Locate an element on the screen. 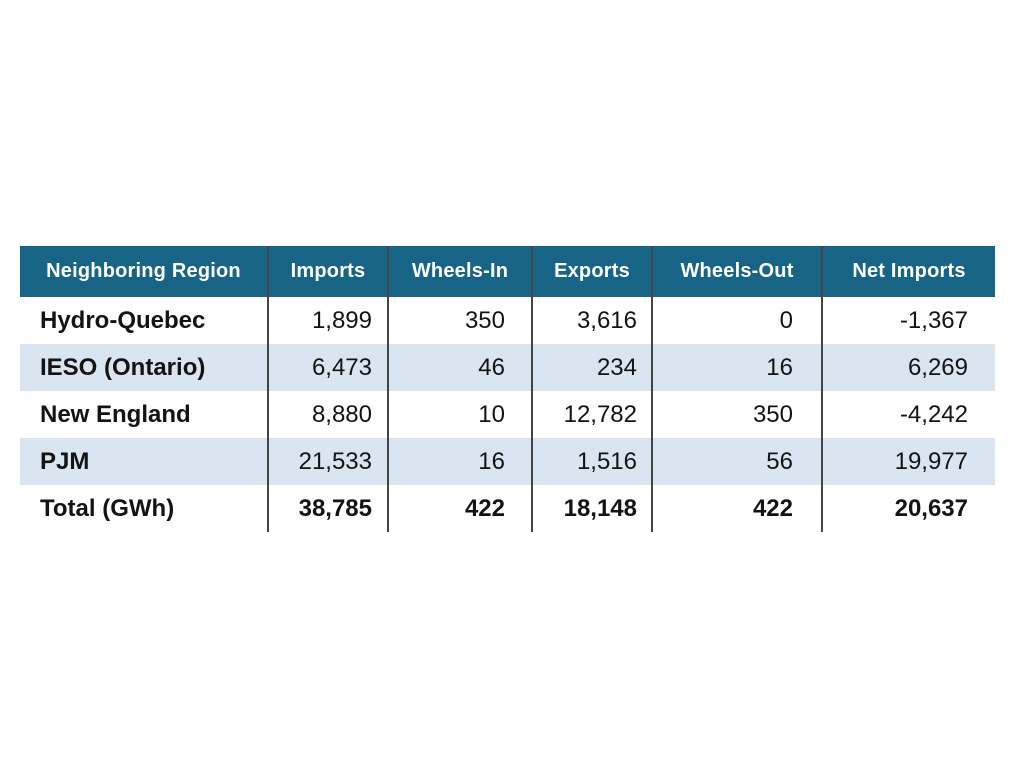 The width and height of the screenshot is (1014, 771). column-header-exports: Exports is located at coordinates (592, 271).